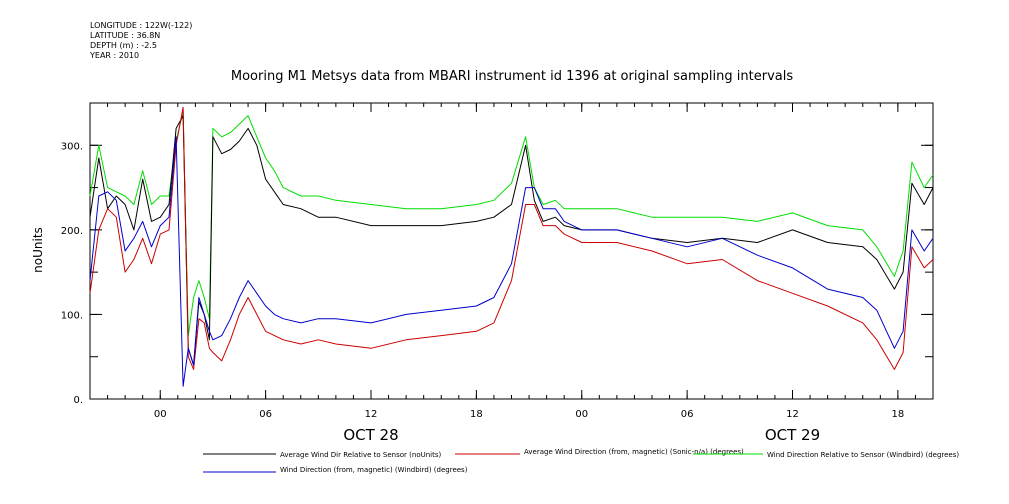 Image resolution: width=1009 pixels, height=504 pixels. I want to click on y-tick-label: 0., so click(78, 400).